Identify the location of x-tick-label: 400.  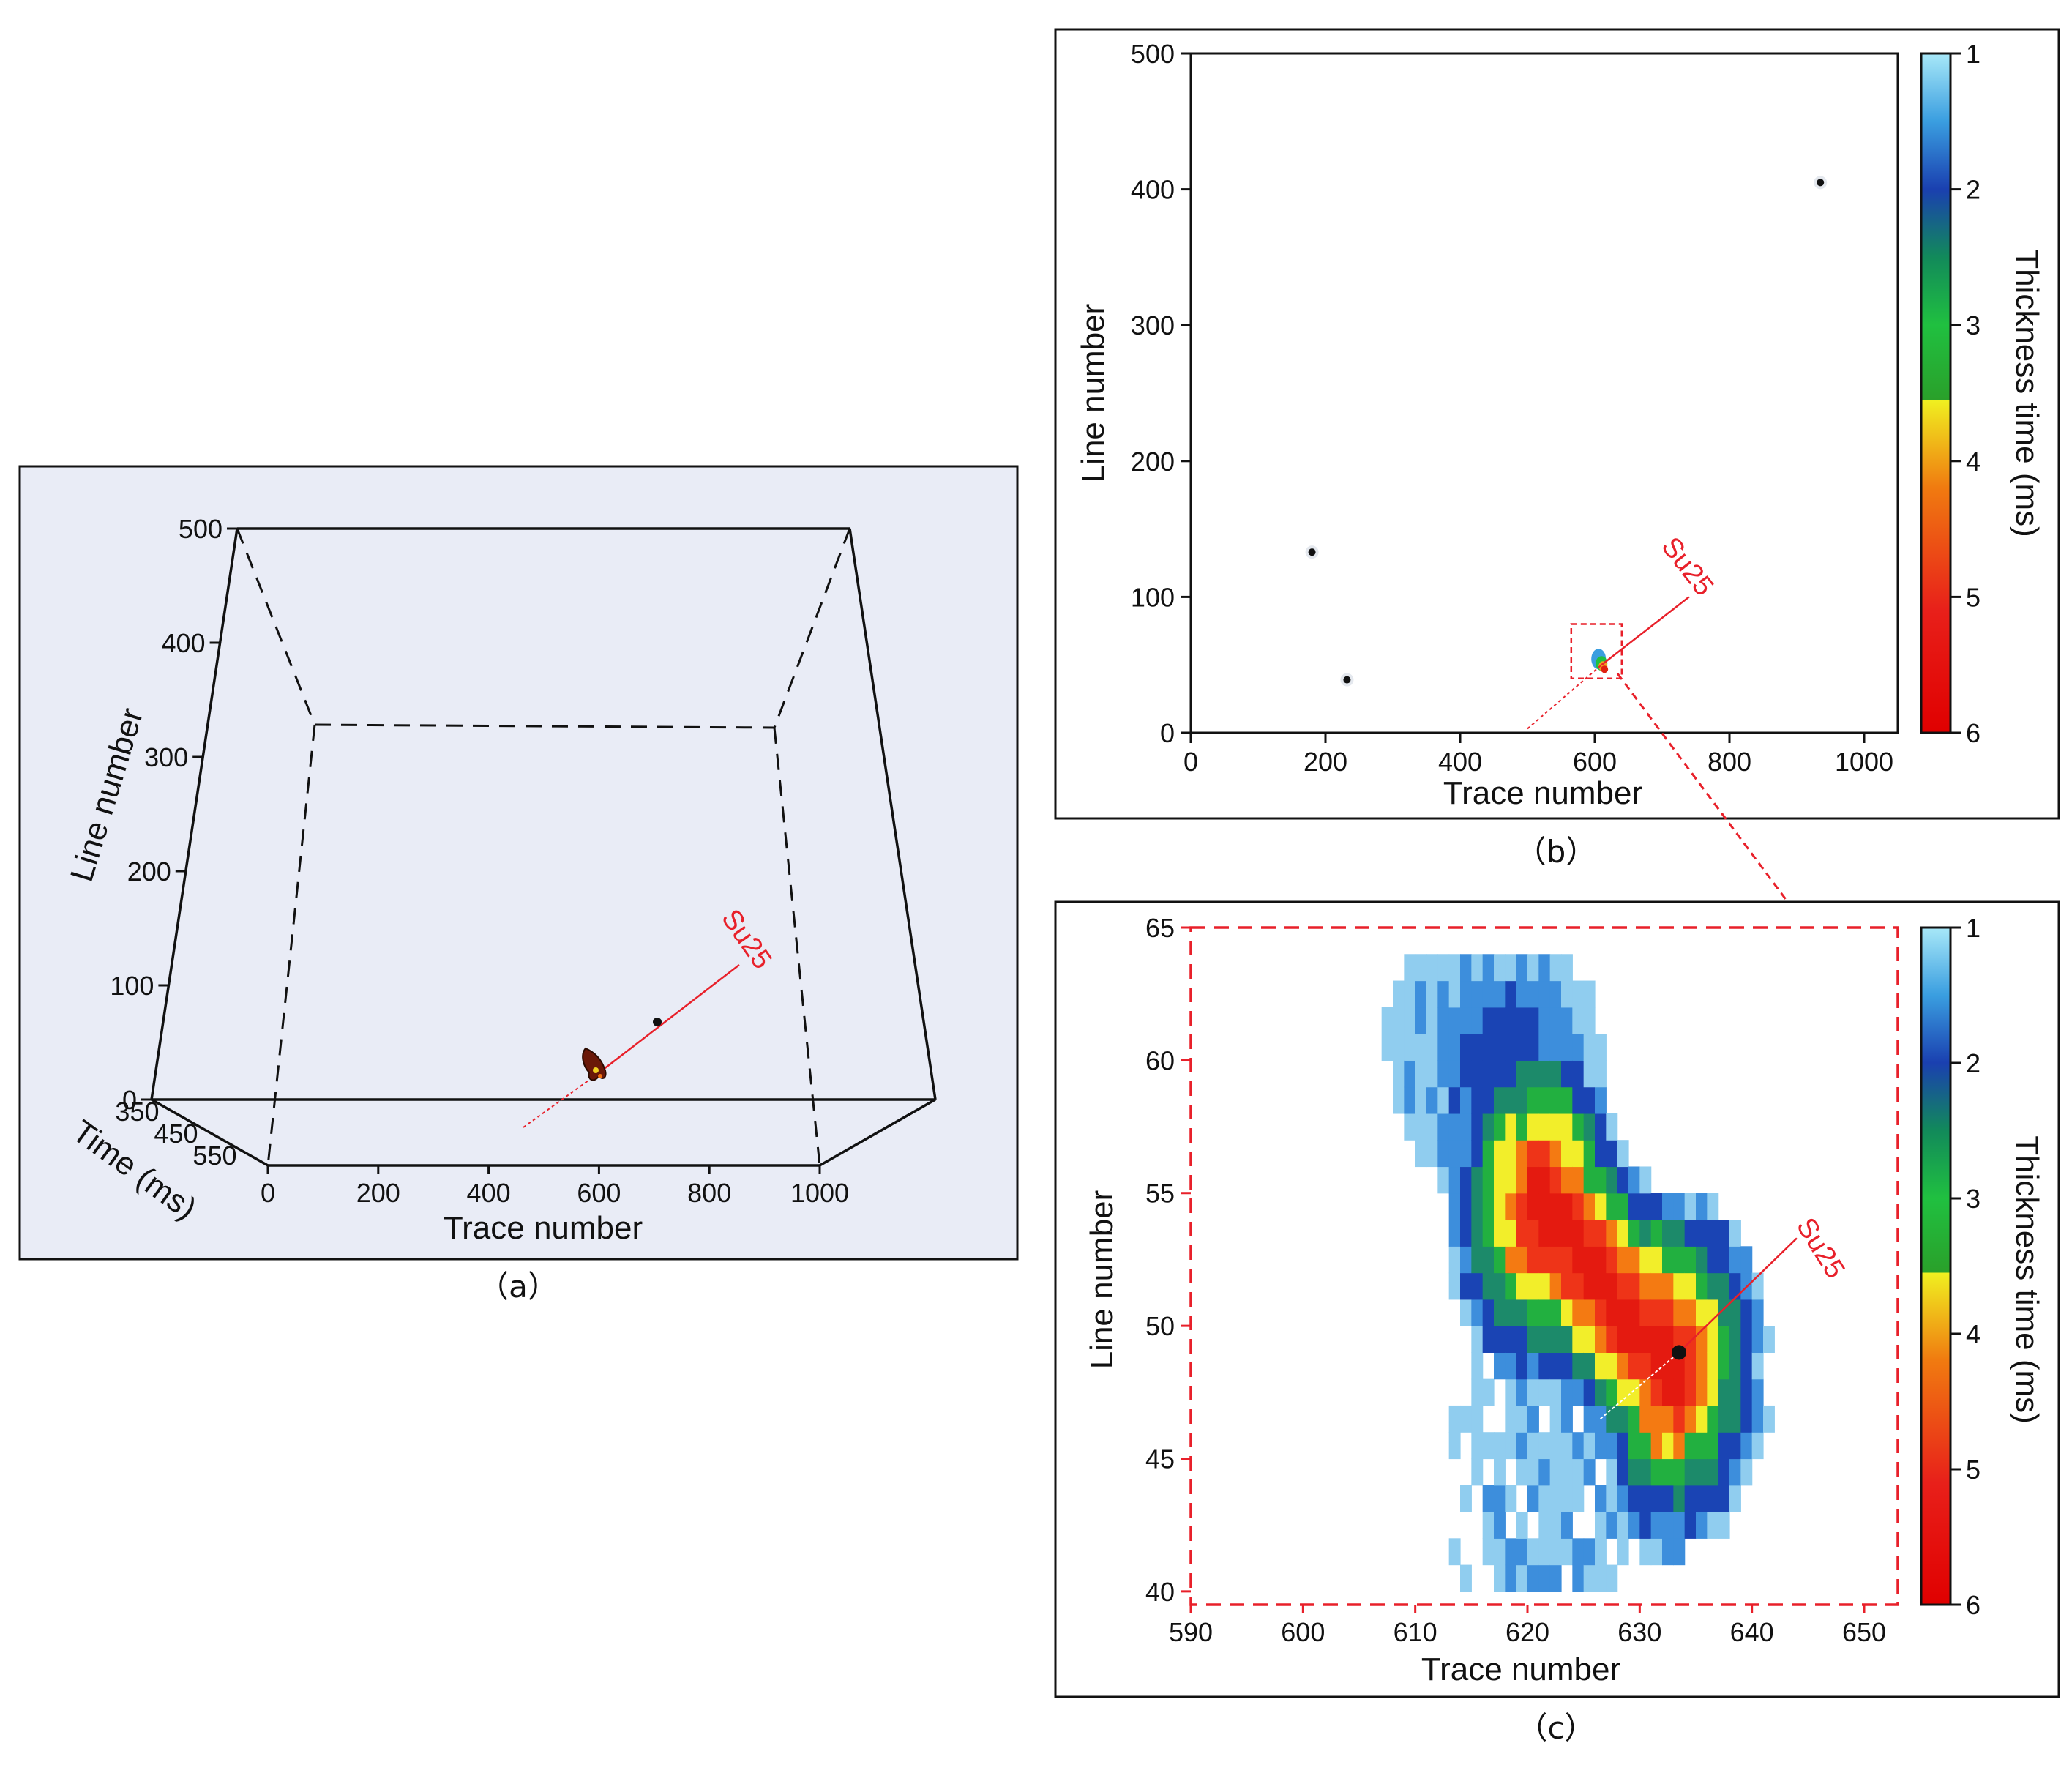
(489, 1193).